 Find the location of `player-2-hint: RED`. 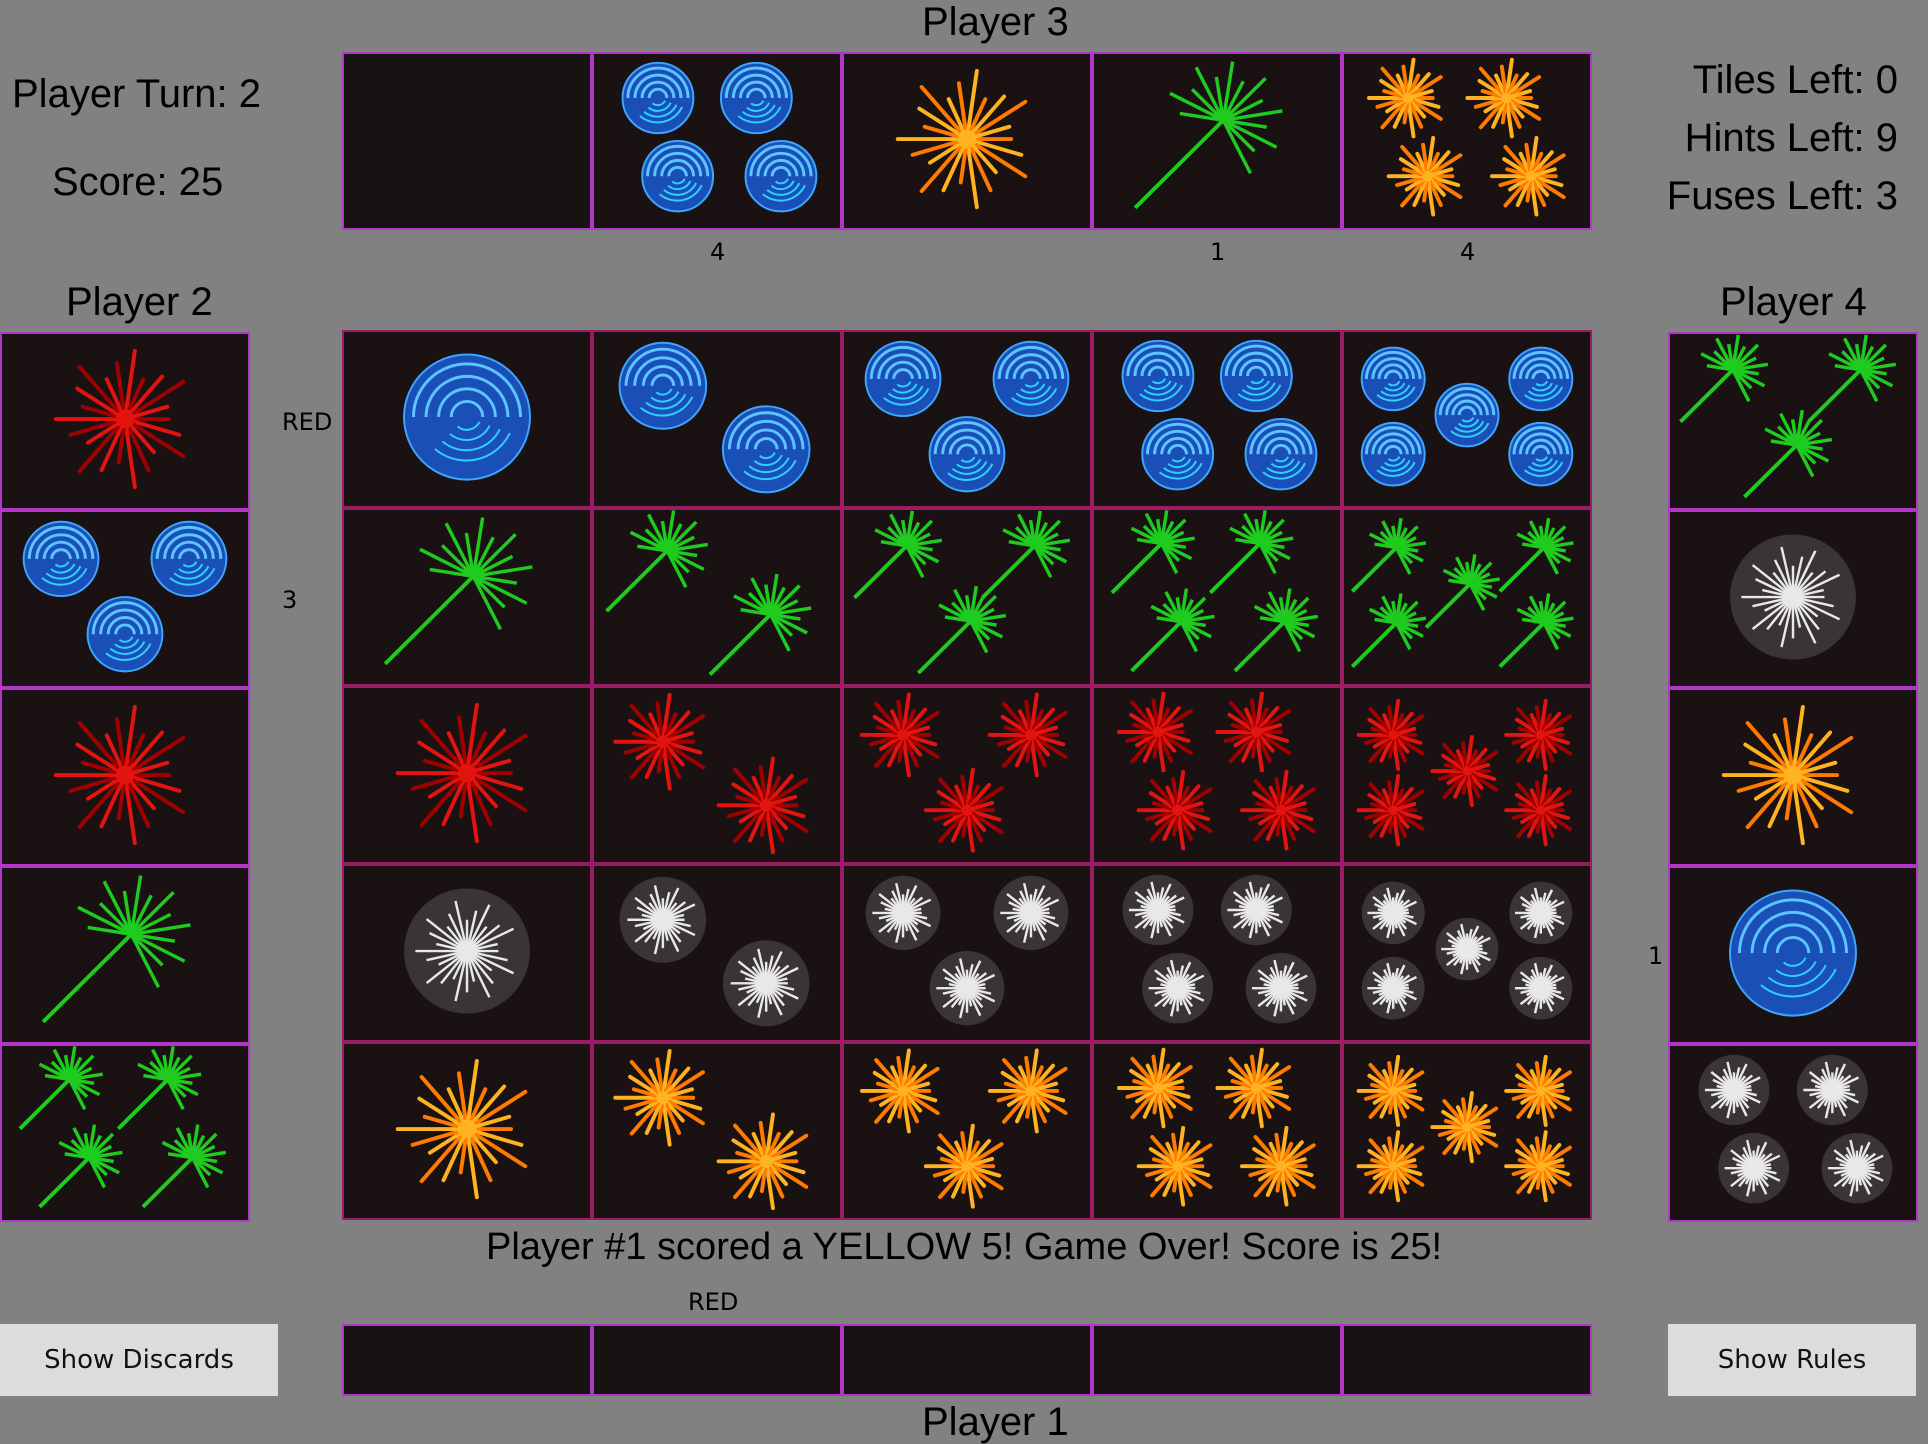

player-2-hint: RED is located at coordinates (307, 422).